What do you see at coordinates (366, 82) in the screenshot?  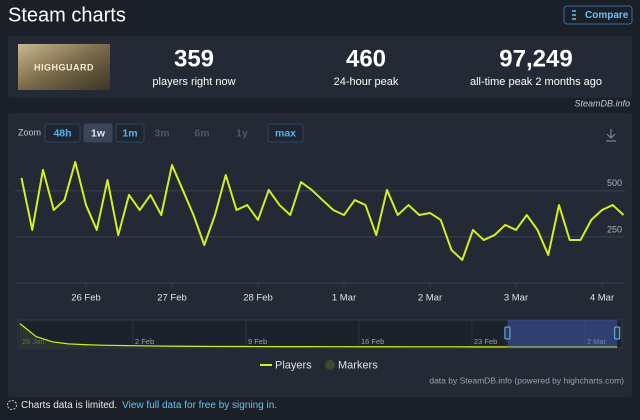 I see `stat-label: 24-hour peak` at bounding box center [366, 82].